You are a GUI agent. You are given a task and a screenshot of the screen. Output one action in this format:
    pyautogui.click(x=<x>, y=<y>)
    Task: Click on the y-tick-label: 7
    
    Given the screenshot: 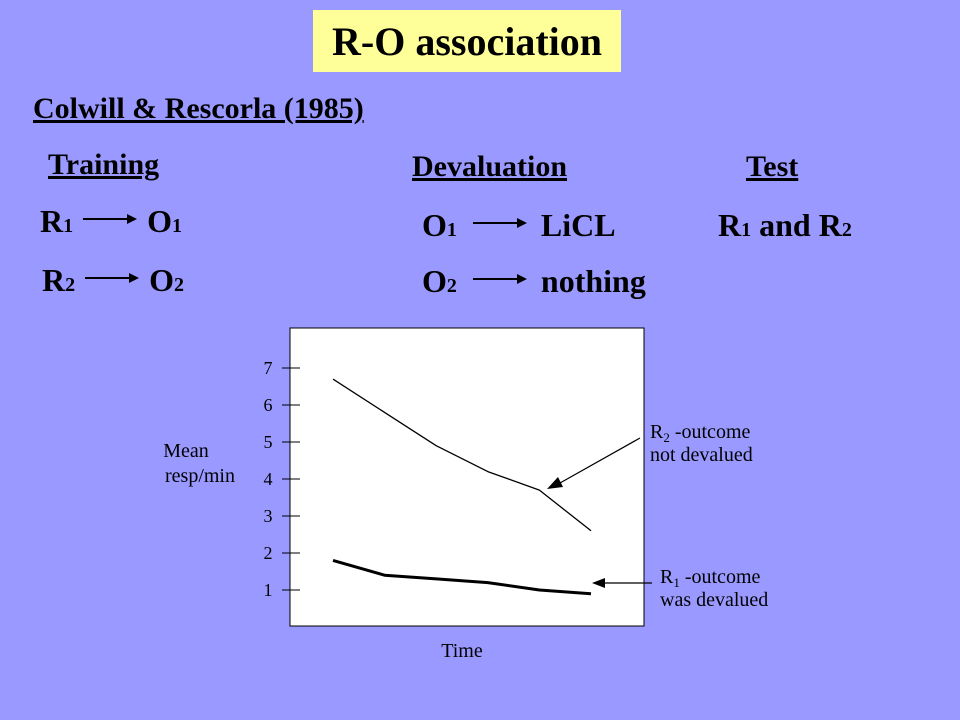 What is the action you would take?
    pyautogui.click(x=268, y=368)
    